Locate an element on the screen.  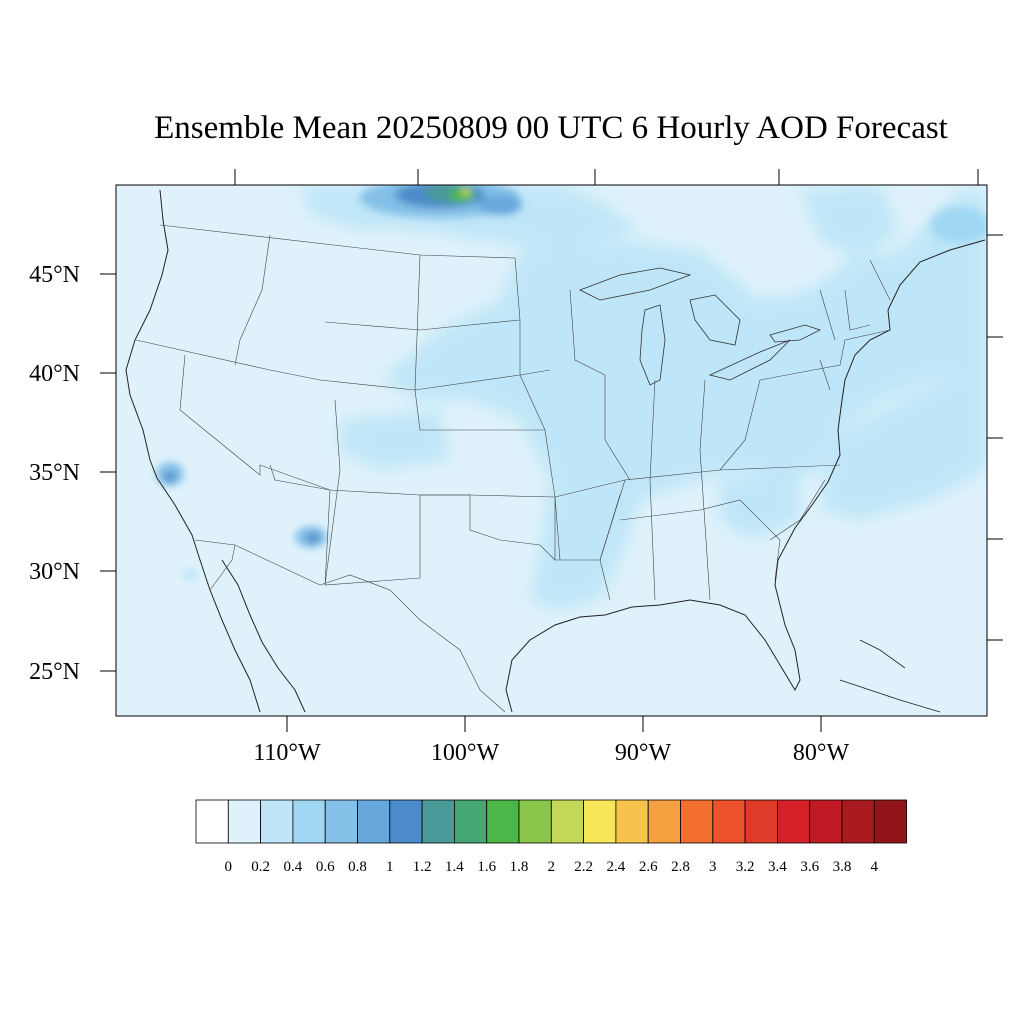
colorbar-label: 3.8 is located at coordinates (842, 867).